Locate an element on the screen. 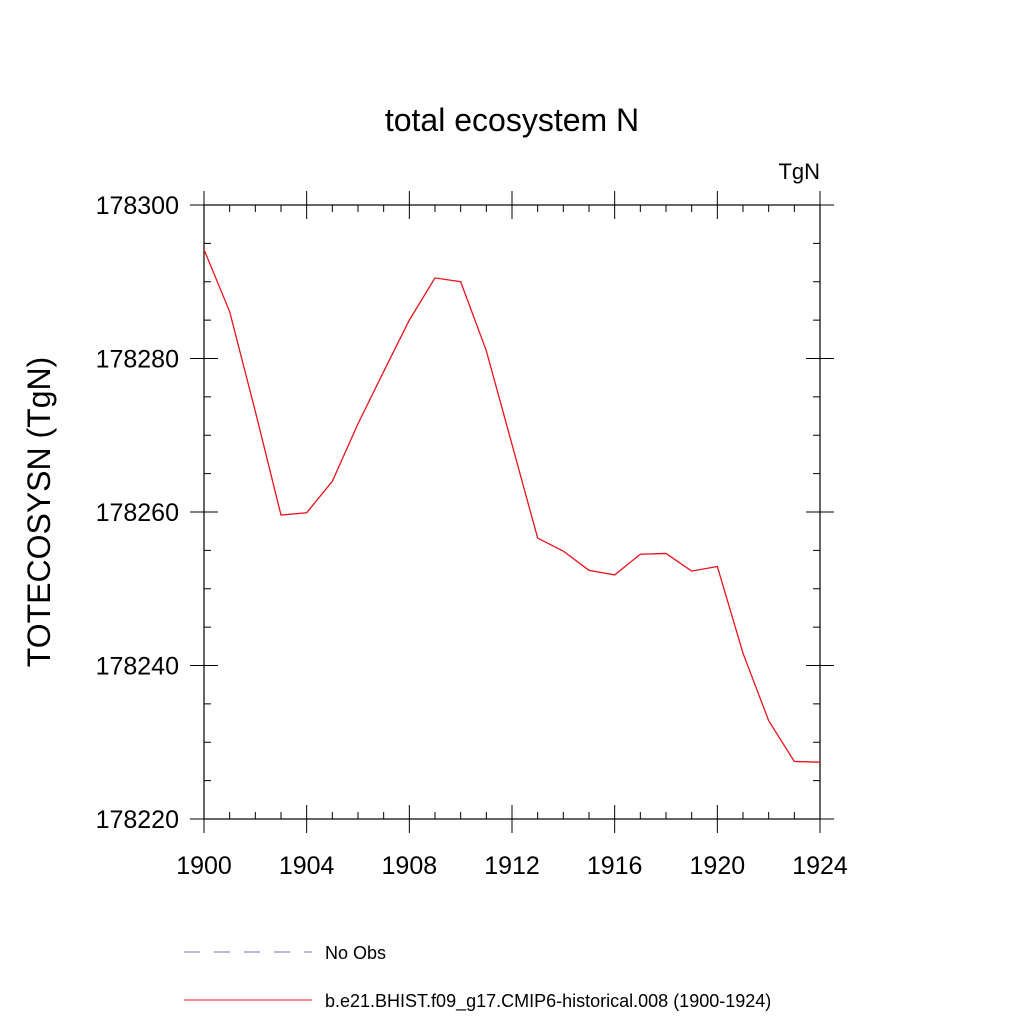 This screenshot has height=1024, width=1024. legend-label-0: No Obs is located at coordinates (355, 953).